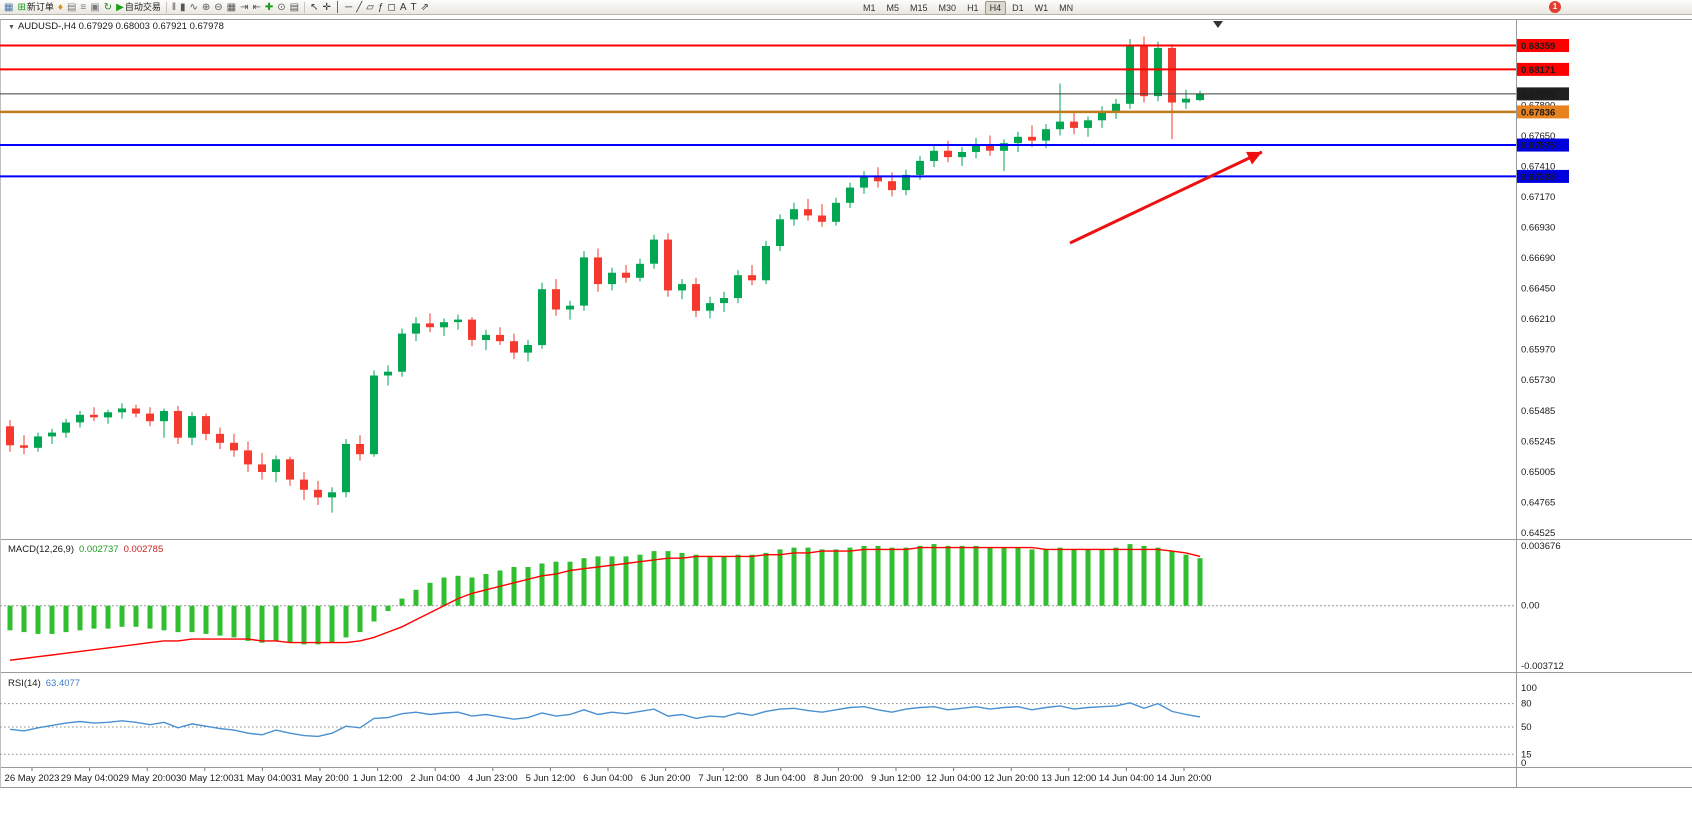 The height and width of the screenshot is (833, 1692). I want to click on line-chart-icon: ∿, so click(193, 7).